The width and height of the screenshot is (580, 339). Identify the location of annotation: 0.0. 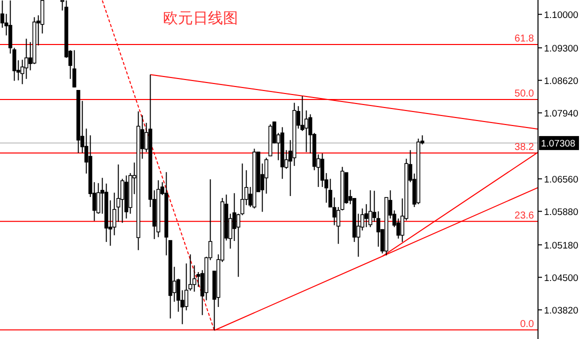
(527, 324).